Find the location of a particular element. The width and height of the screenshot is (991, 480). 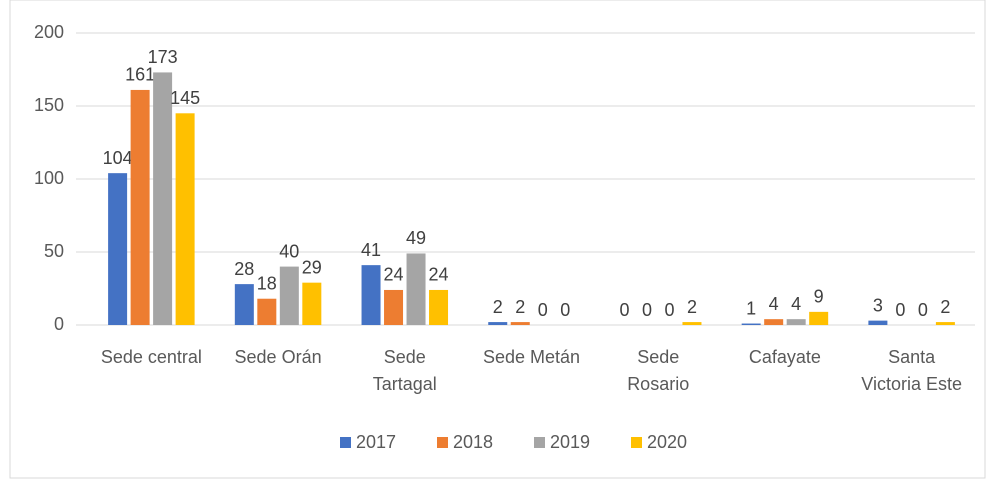

x-tick-label: Sede Metán is located at coordinates (531, 357).